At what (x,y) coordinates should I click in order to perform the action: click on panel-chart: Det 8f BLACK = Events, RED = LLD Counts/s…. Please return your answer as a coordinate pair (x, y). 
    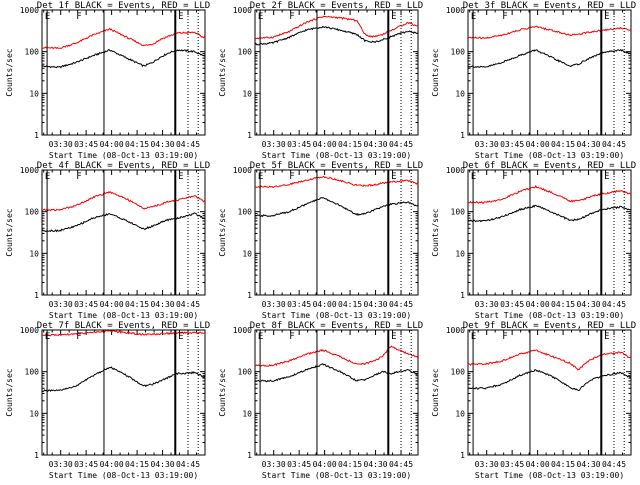
    Looking at the image, I should click on (320, 400).